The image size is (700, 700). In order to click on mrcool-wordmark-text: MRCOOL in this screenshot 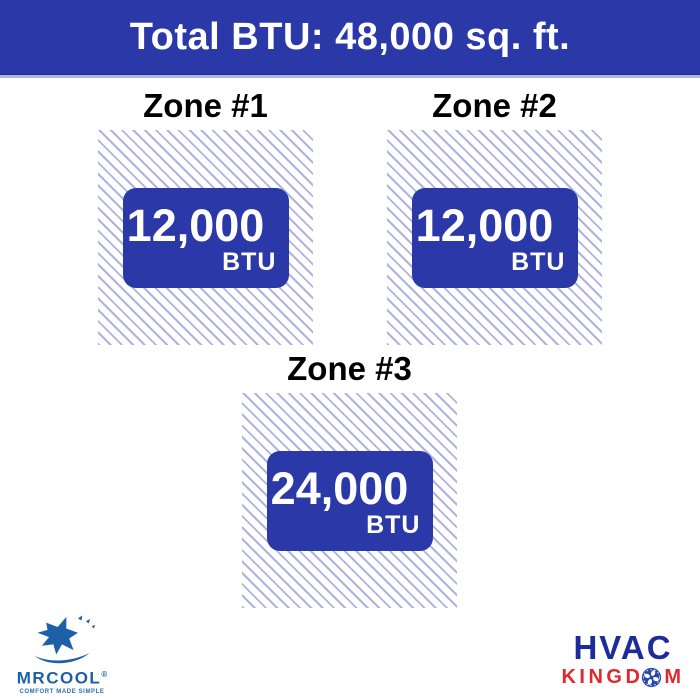, I will do `click(59, 678)`.